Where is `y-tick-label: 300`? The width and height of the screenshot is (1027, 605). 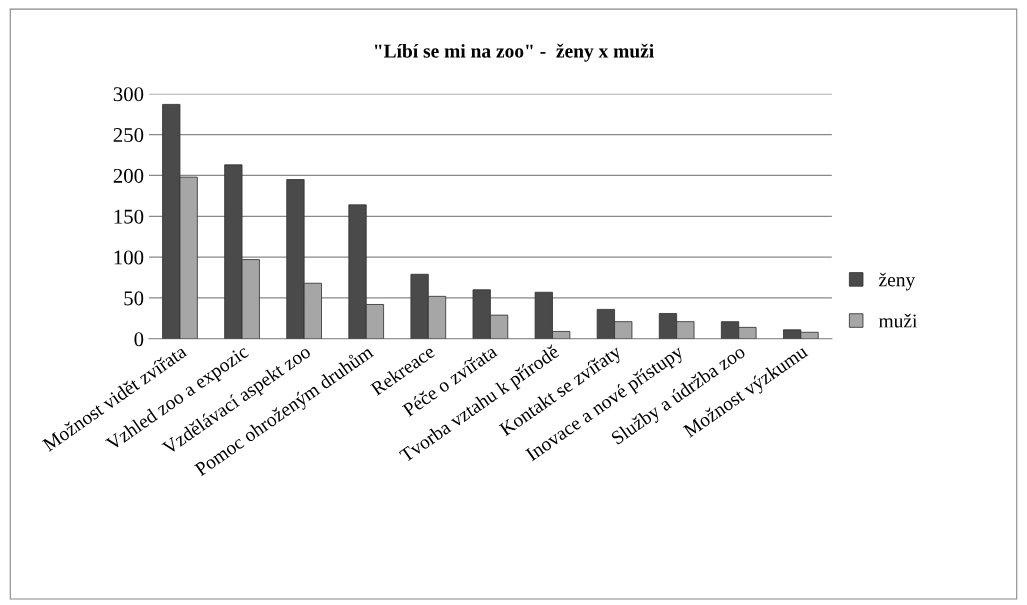 y-tick-label: 300 is located at coordinates (128, 94).